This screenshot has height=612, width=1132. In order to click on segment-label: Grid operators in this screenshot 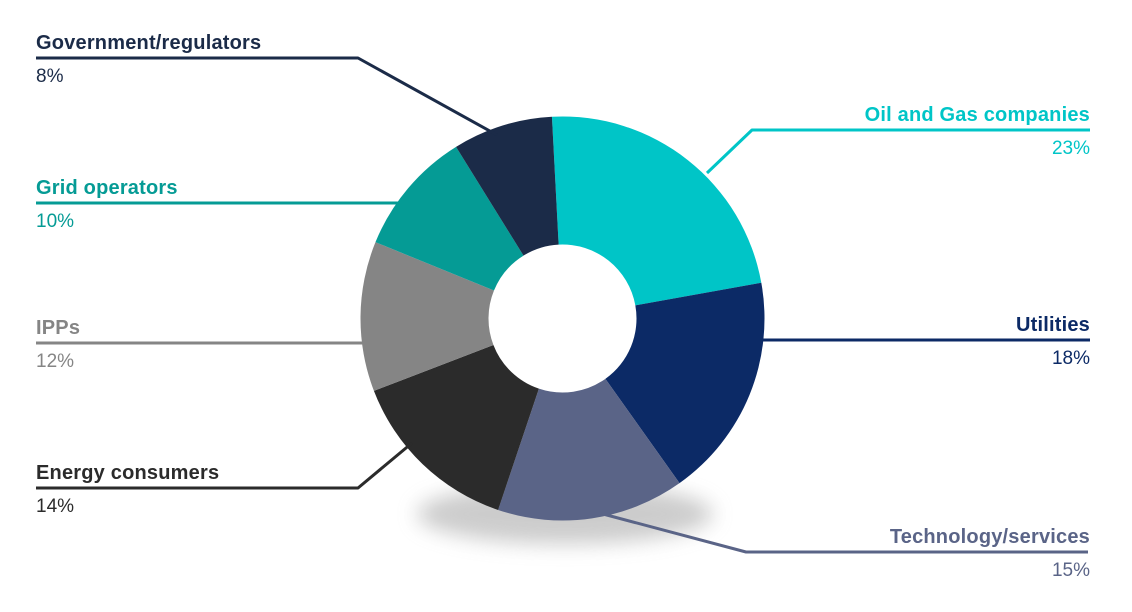, I will do `click(107, 188)`.